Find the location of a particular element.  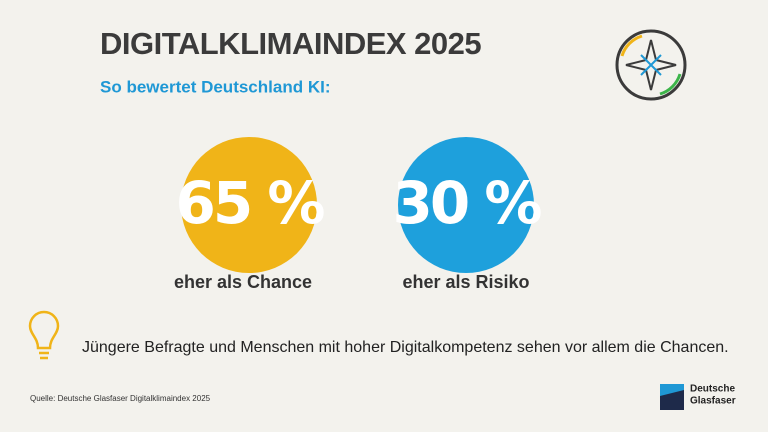

stat-value: 30 % is located at coordinates (466, 203).